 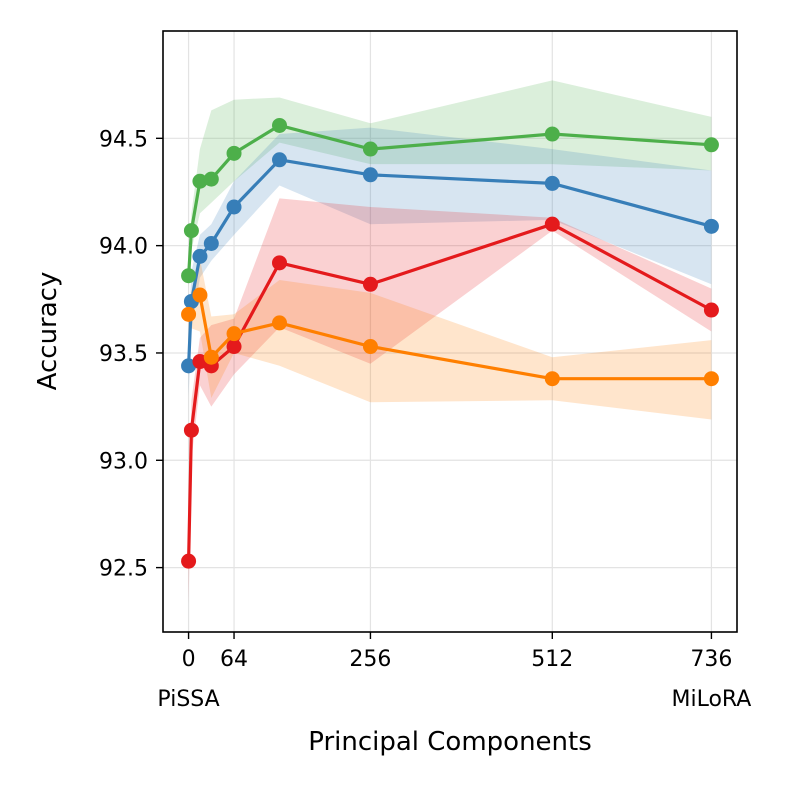 I want to click on x-sub-label: PiSSA, so click(x=188, y=699).